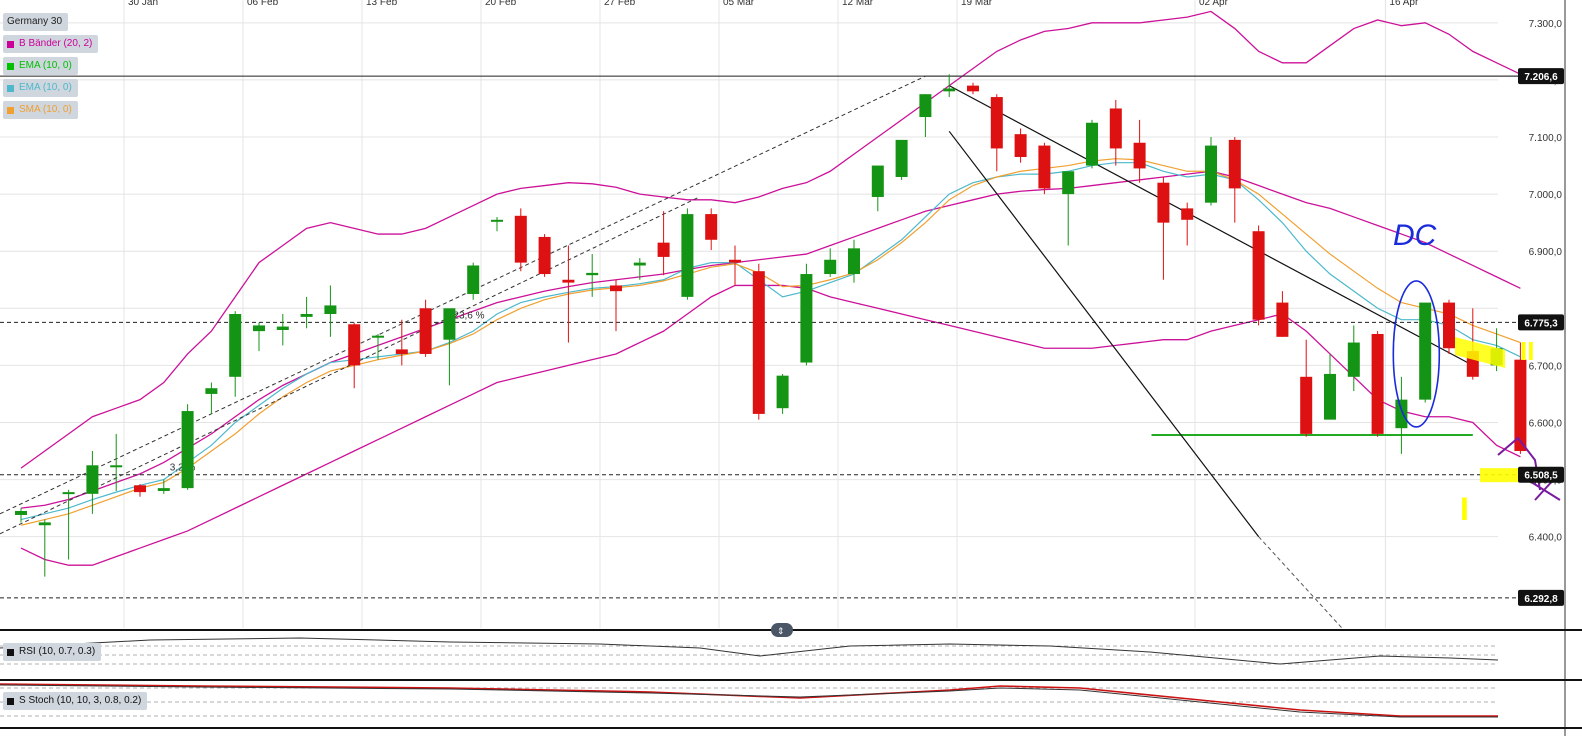 The width and height of the screenshot is (1582, 736). What do you see at coordinates (739, 4) in the screenshot?
I see `date-tick-label: 05 Mar` at bounding box center [739, 4].